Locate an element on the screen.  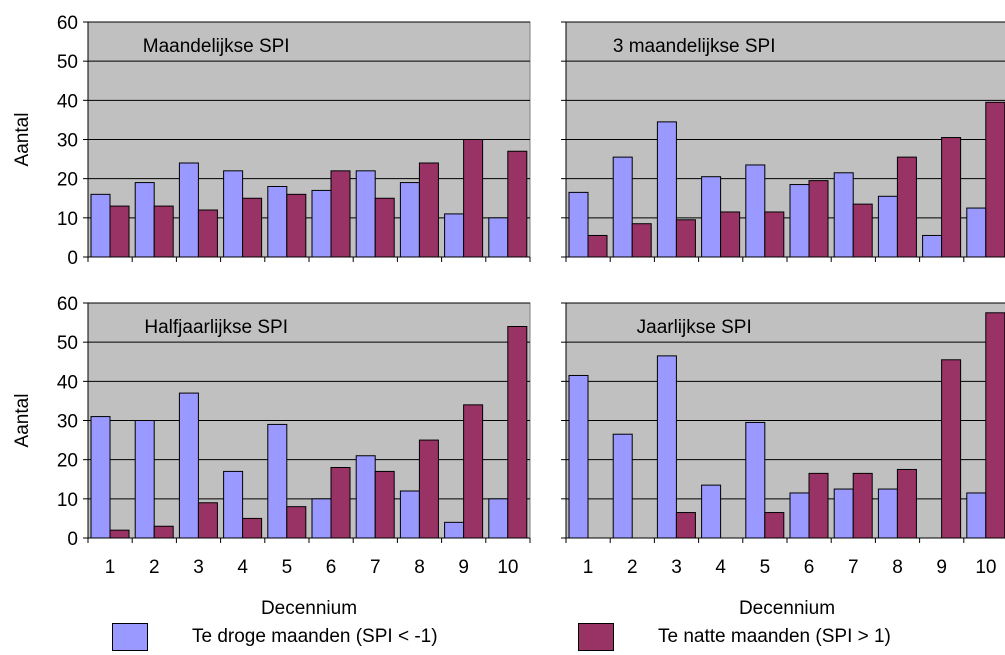
legend-nat: Te natte maanden (SPI > 1) is located at coordinates (734, 637).